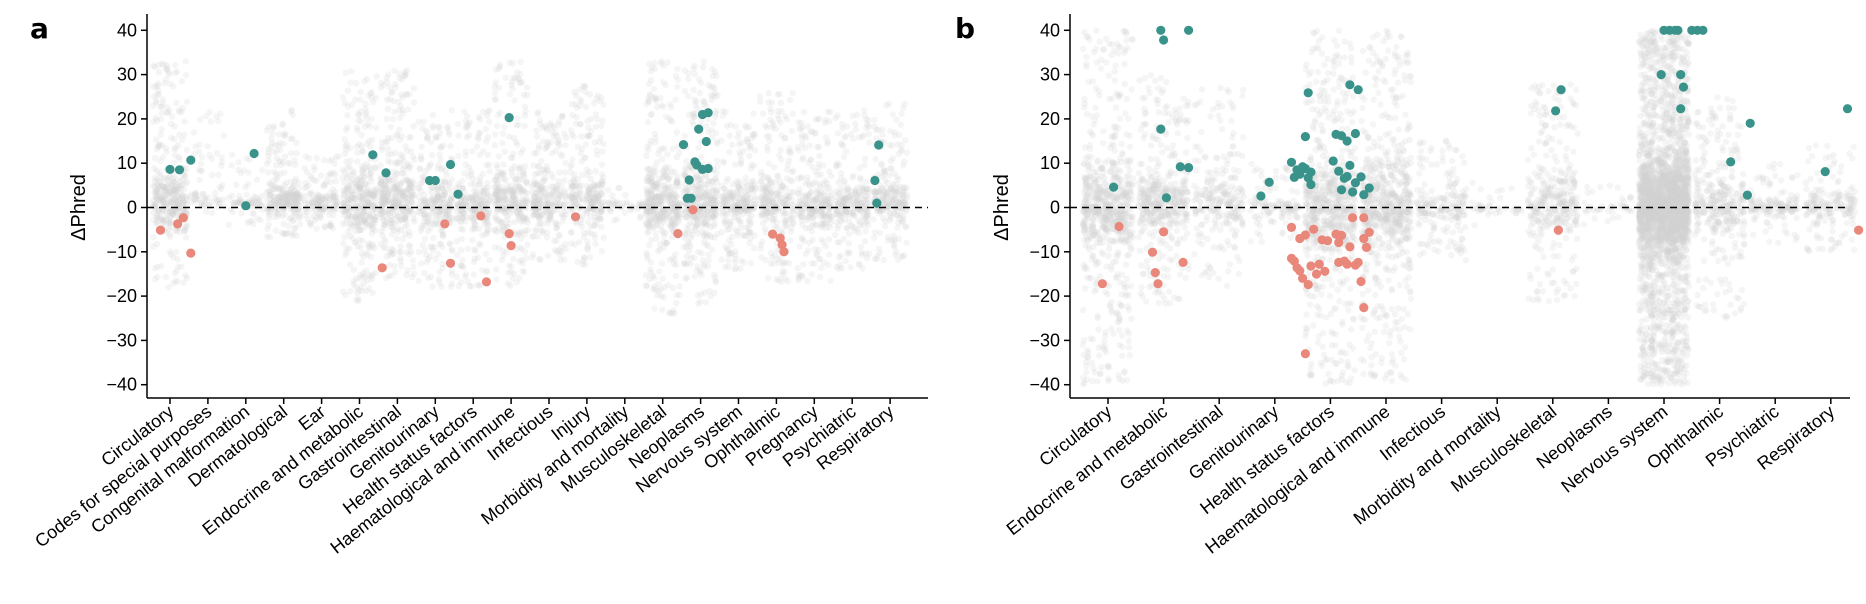 This screenshot has height=604, width=1866. Describe the element at coordinates (776, 187) in the screenshot. I see `background-points-ophthalmic` at that location.